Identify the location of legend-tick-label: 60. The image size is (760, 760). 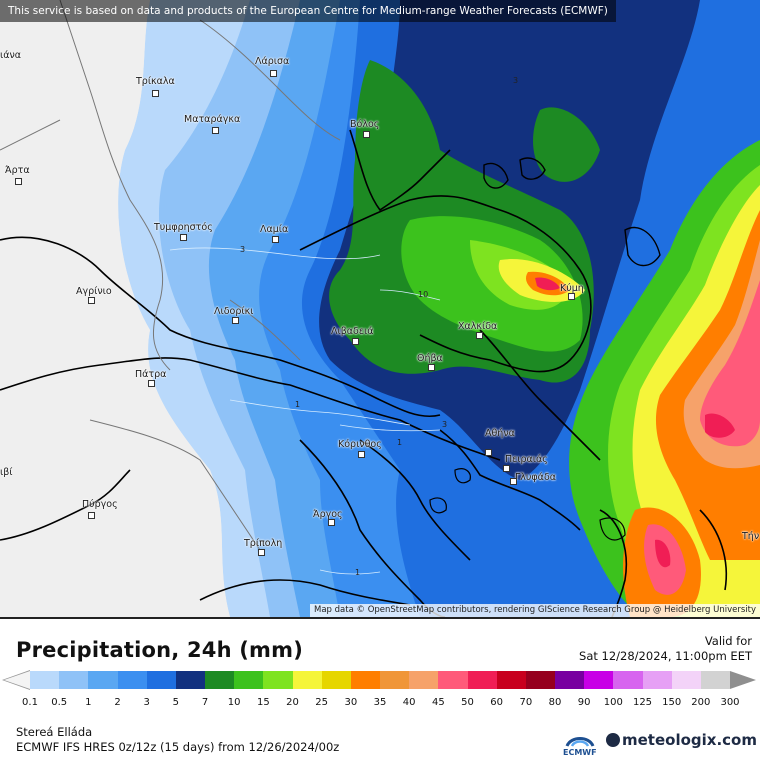
(497, 702).